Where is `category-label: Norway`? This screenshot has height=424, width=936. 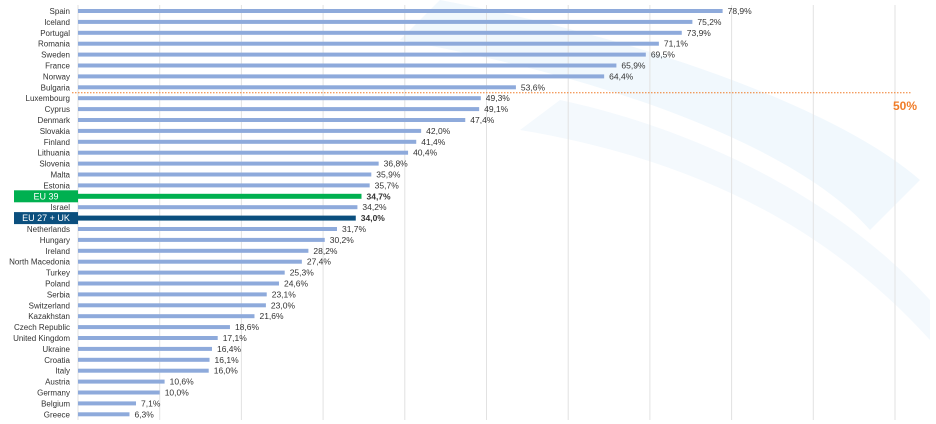 category-label: Norway is located at coordinates (56, 76).